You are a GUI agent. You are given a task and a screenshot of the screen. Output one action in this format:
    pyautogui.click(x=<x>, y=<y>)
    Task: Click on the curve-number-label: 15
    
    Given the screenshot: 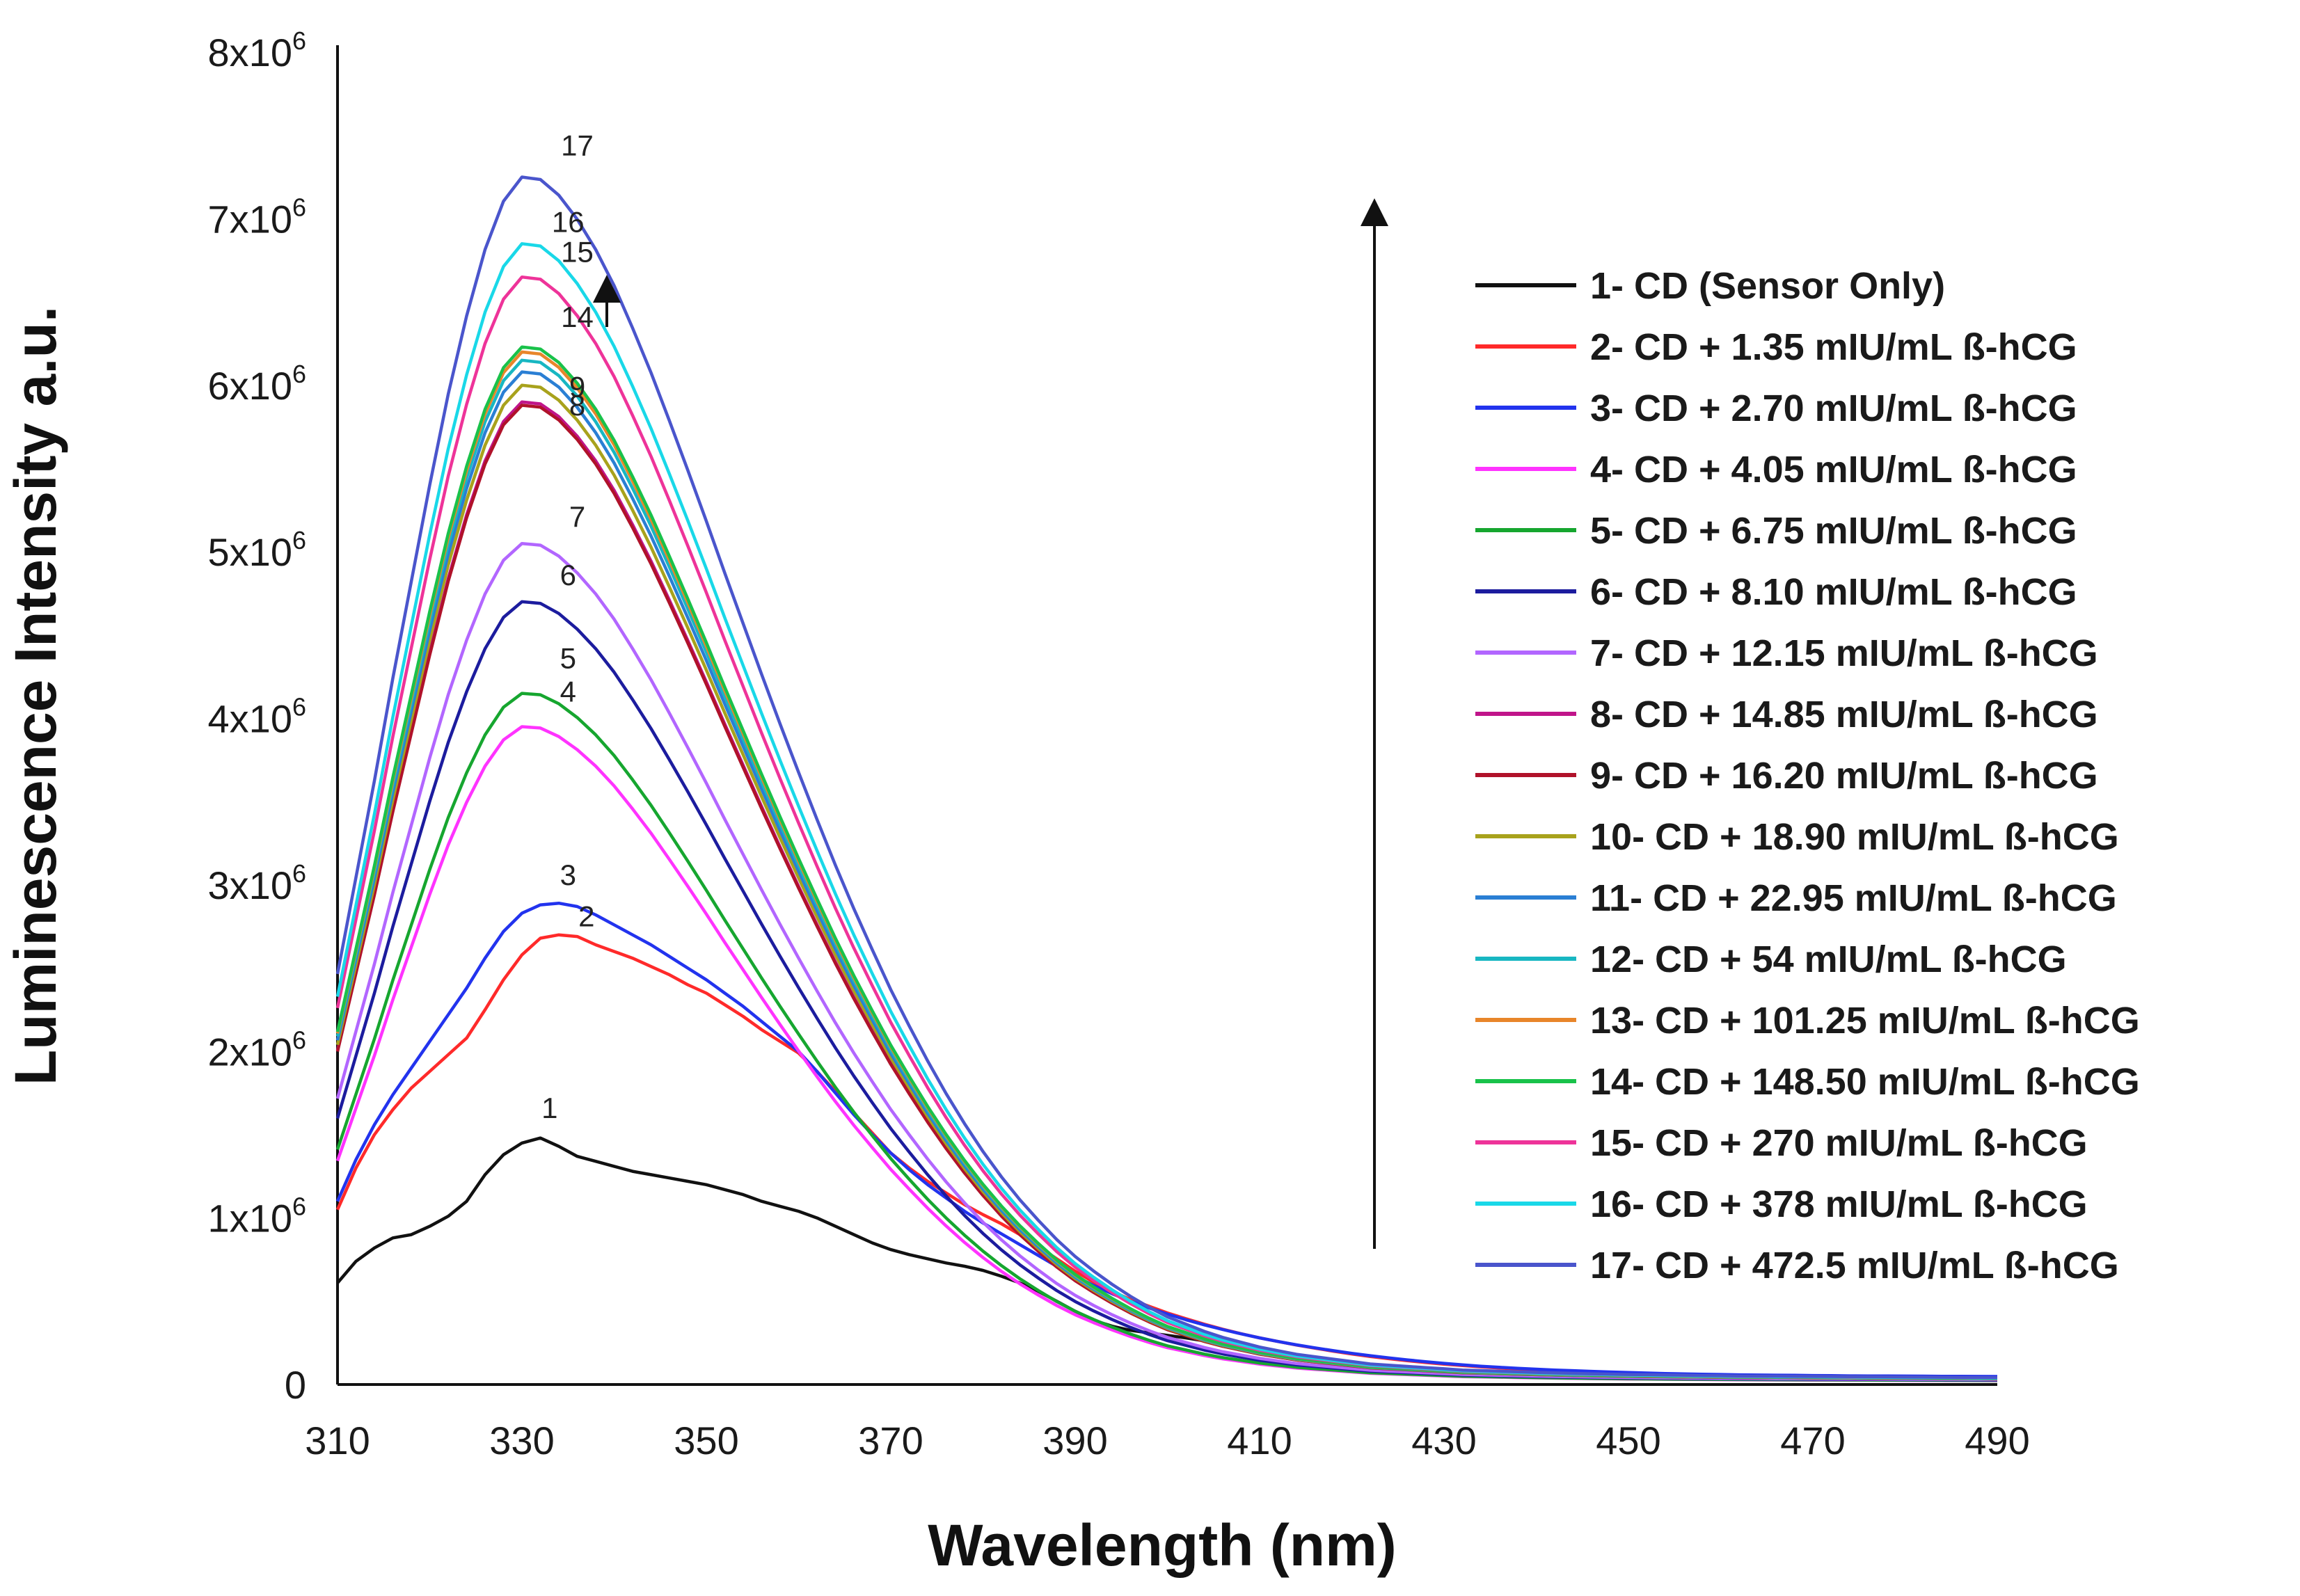 What is the action you would take?
    pyautogui.click(x=577, y=253)
    